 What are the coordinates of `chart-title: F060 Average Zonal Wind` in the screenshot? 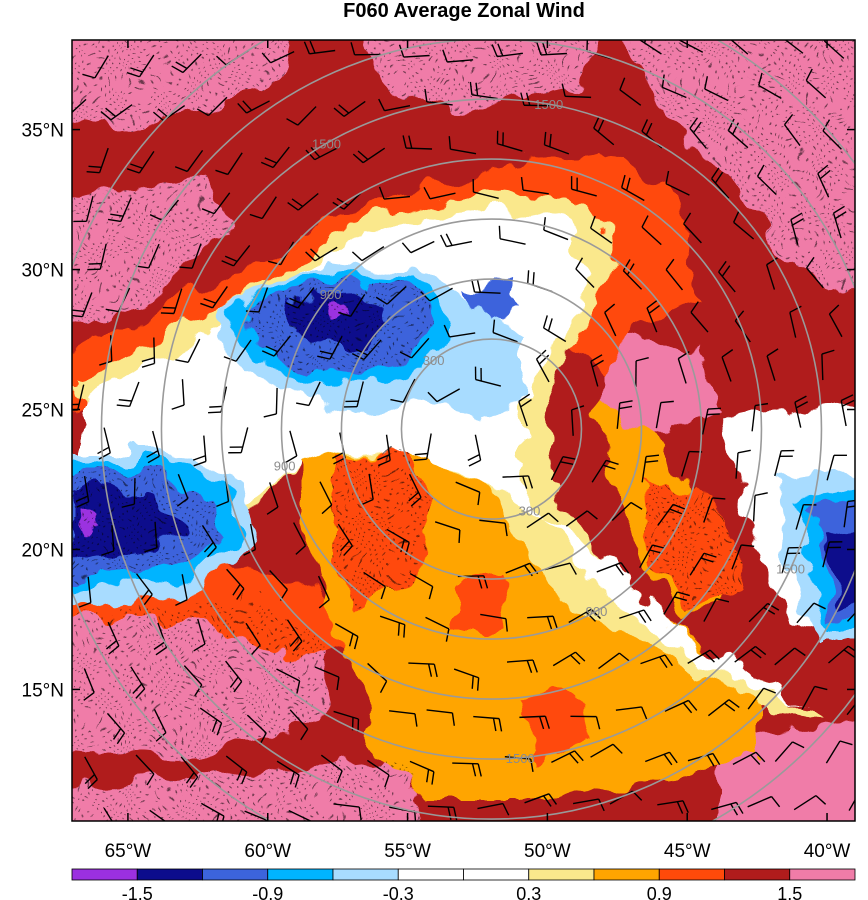 It's located at (464, 11).